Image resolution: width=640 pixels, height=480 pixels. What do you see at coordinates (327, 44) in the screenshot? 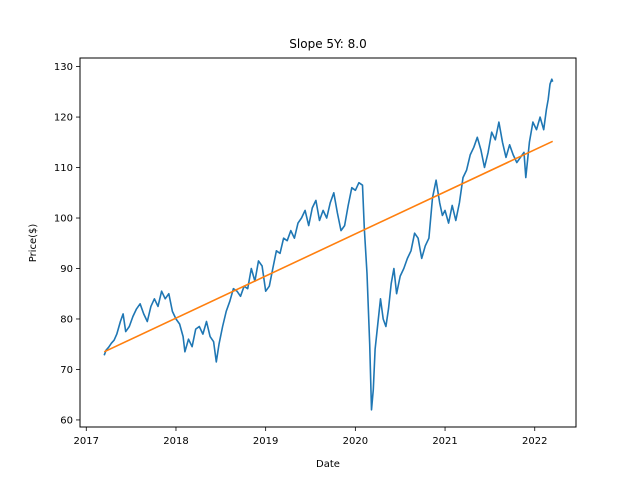
I see `chart-title: Slope 5Y: 8.0` at bounding box center [327, 44].